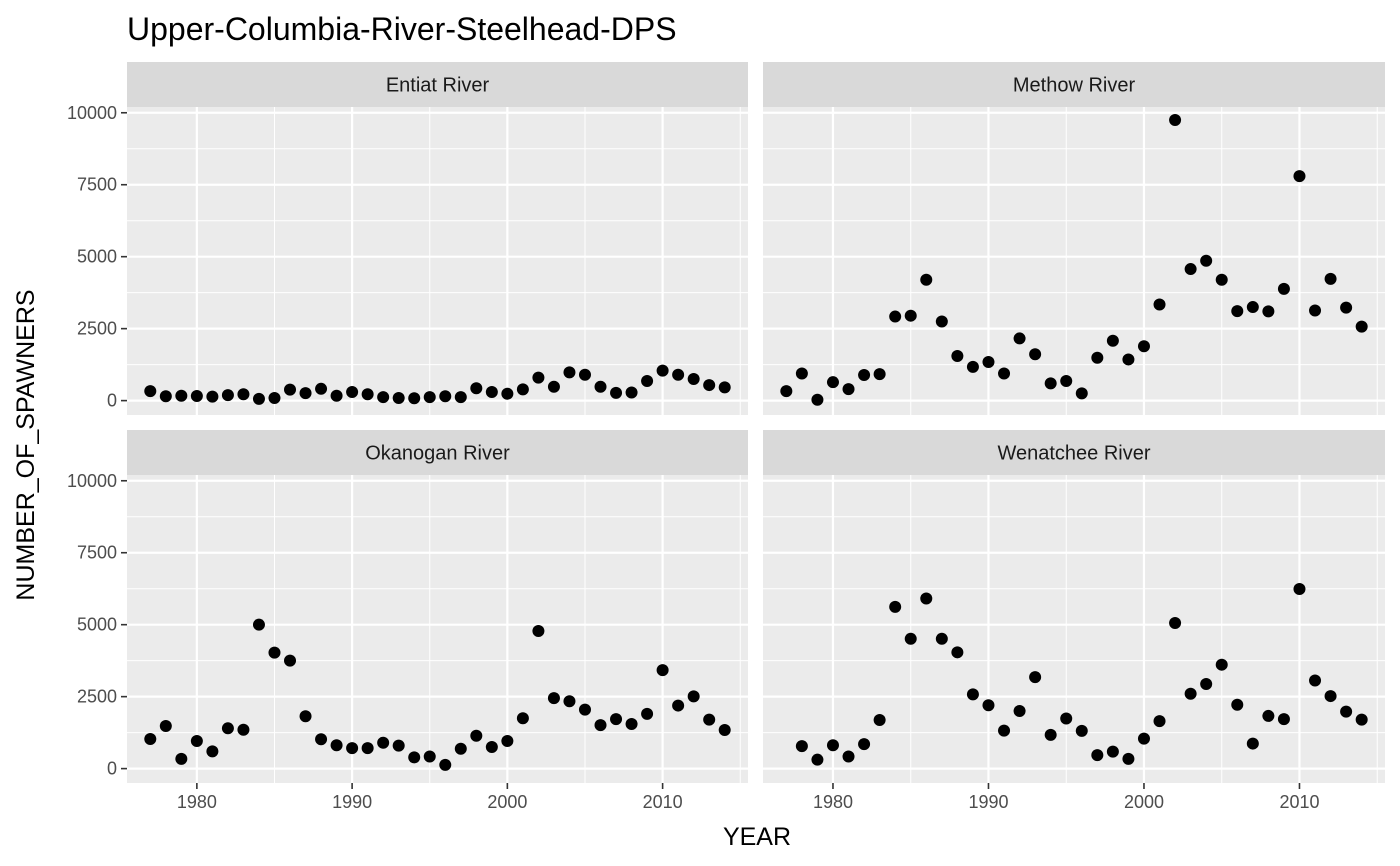 The image size is (1400, 866). What do you see at coordinates (616, 719) in the screenshot?
I see `data-point-okanogan-river-2007` at bounding box center [616, 719].